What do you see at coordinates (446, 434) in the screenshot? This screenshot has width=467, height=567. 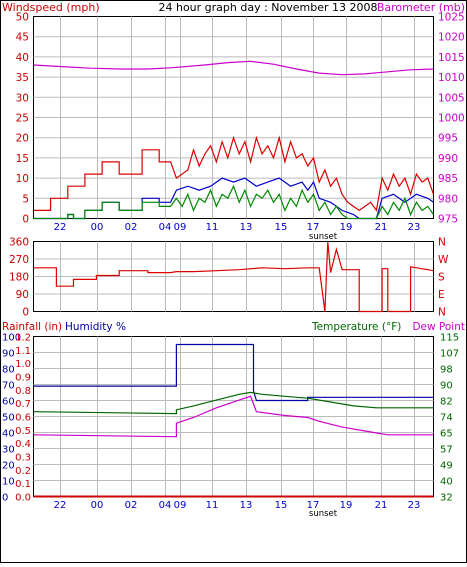 I see `temperature-y-tick-label: 65` at bounding box center [446, 434].